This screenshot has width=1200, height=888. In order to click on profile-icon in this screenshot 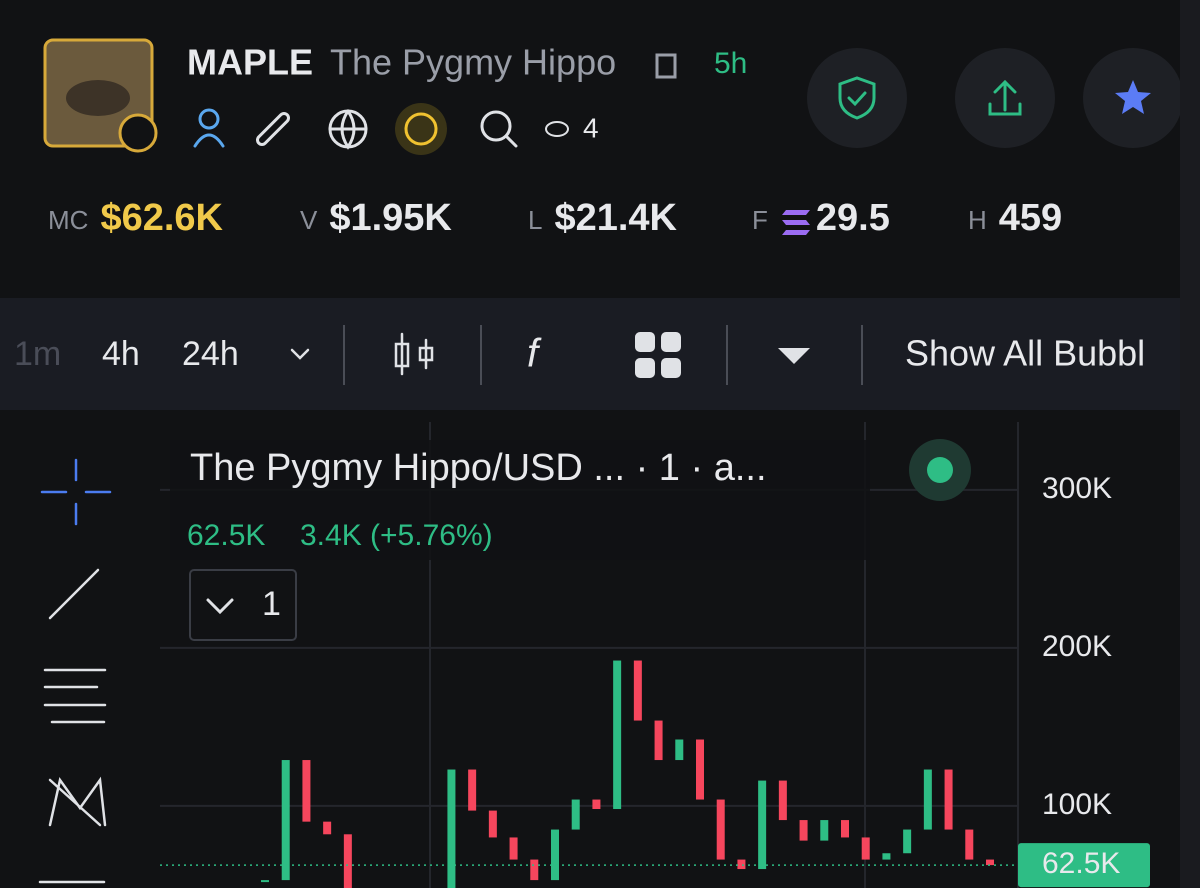, I will do `click(209, 119)`.